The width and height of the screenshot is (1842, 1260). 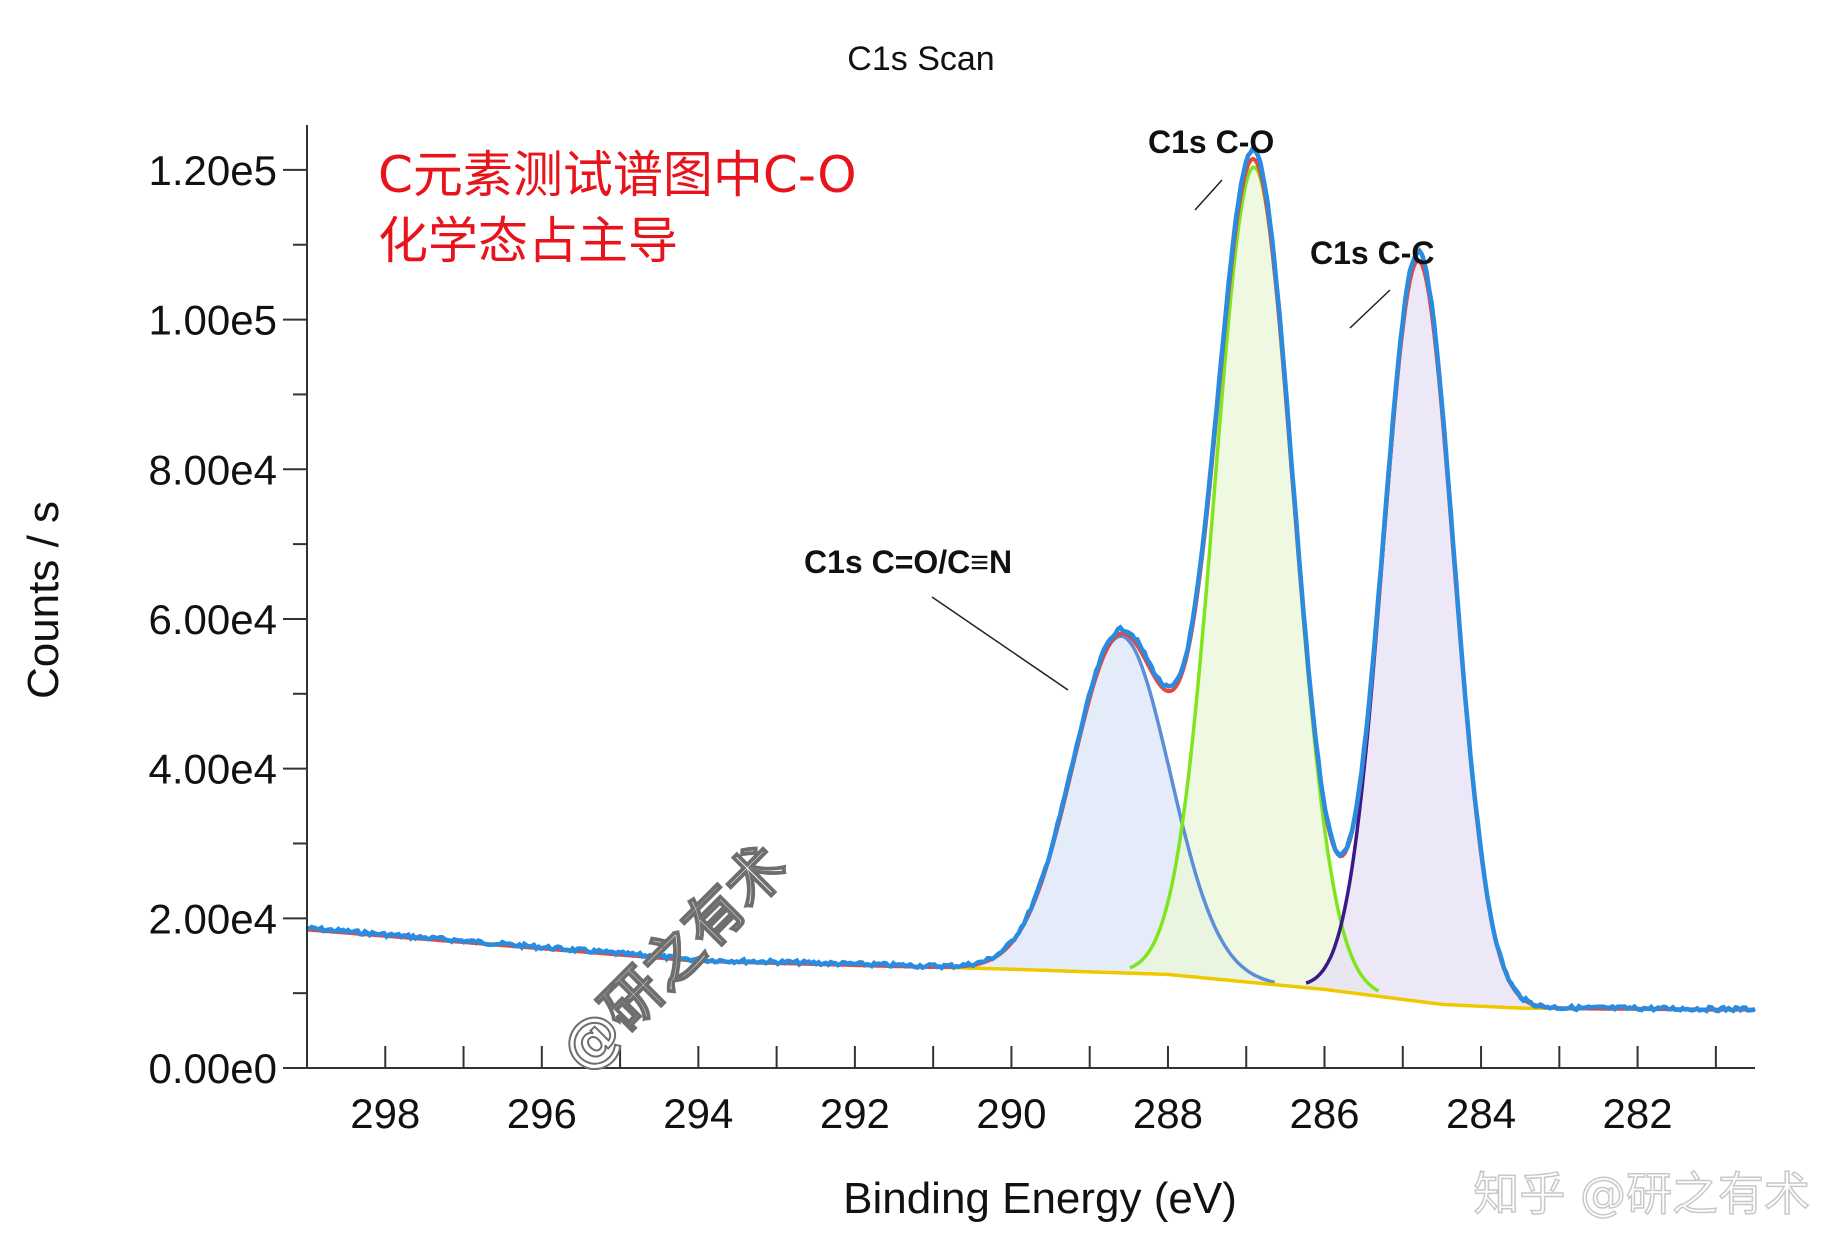 What do you see at coordinates (43, 600) in the screenshot?
I see `y-axis-label: Counts / s` at bounding box center [43, 600].